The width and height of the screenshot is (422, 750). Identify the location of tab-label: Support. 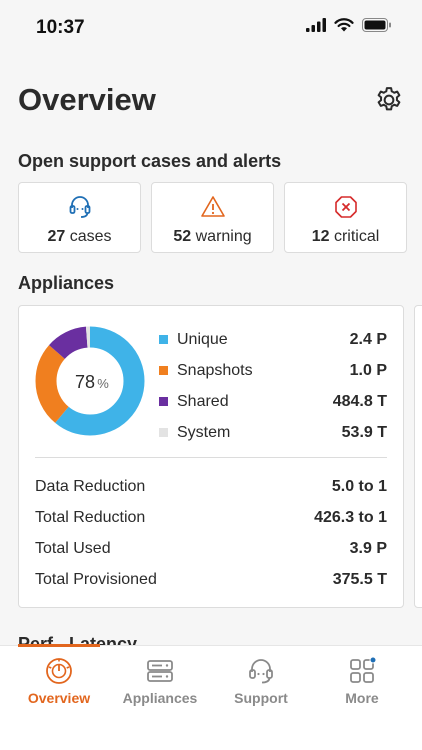
(261, 698).